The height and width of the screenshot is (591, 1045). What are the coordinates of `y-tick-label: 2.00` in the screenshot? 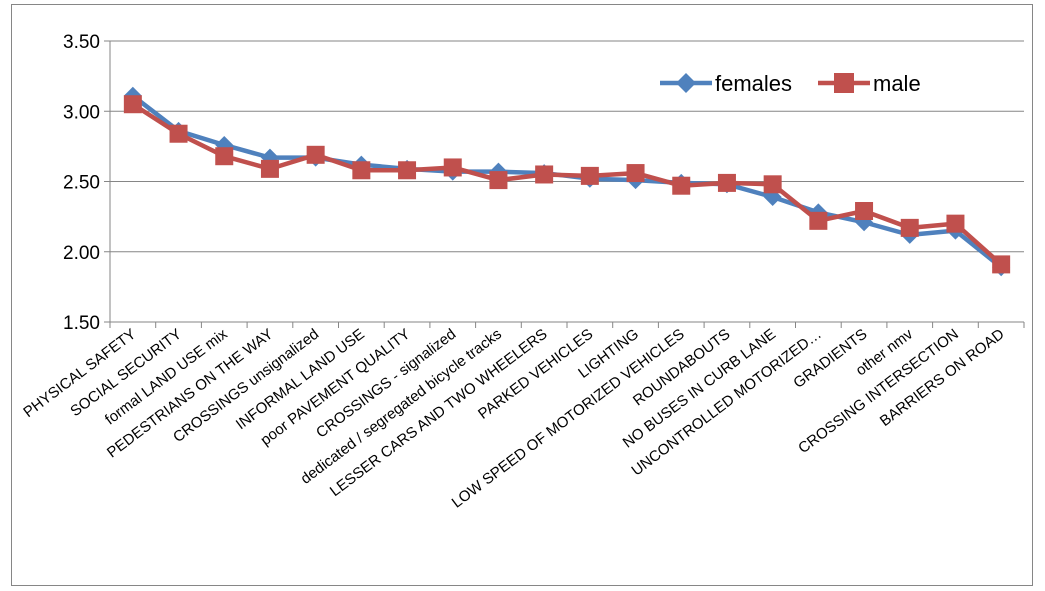 It's located at (81, 253).